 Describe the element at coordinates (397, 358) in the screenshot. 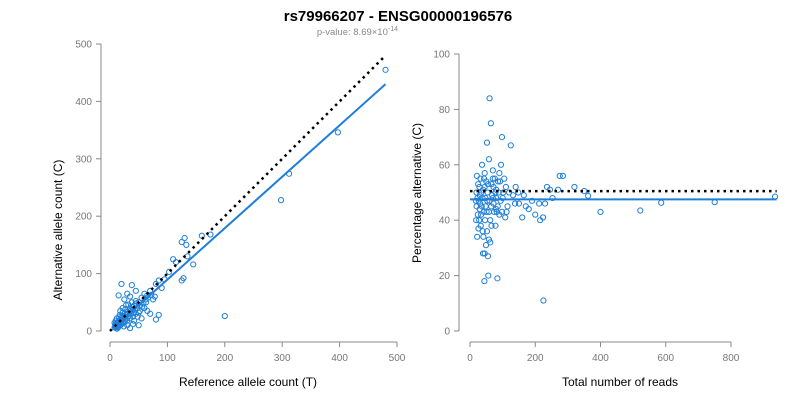

I see `x-tick-label: 500` at that location.